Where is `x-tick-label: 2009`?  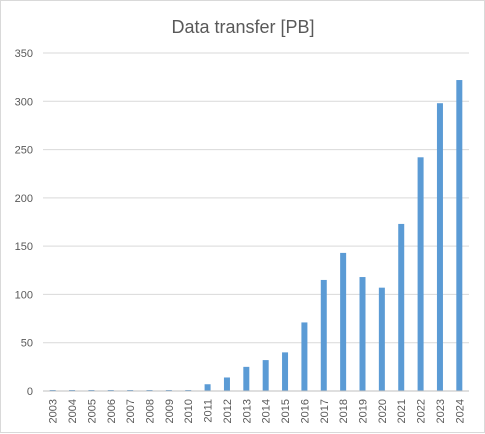
x-tick-label: 2009 is located at coordinates (170, 411).